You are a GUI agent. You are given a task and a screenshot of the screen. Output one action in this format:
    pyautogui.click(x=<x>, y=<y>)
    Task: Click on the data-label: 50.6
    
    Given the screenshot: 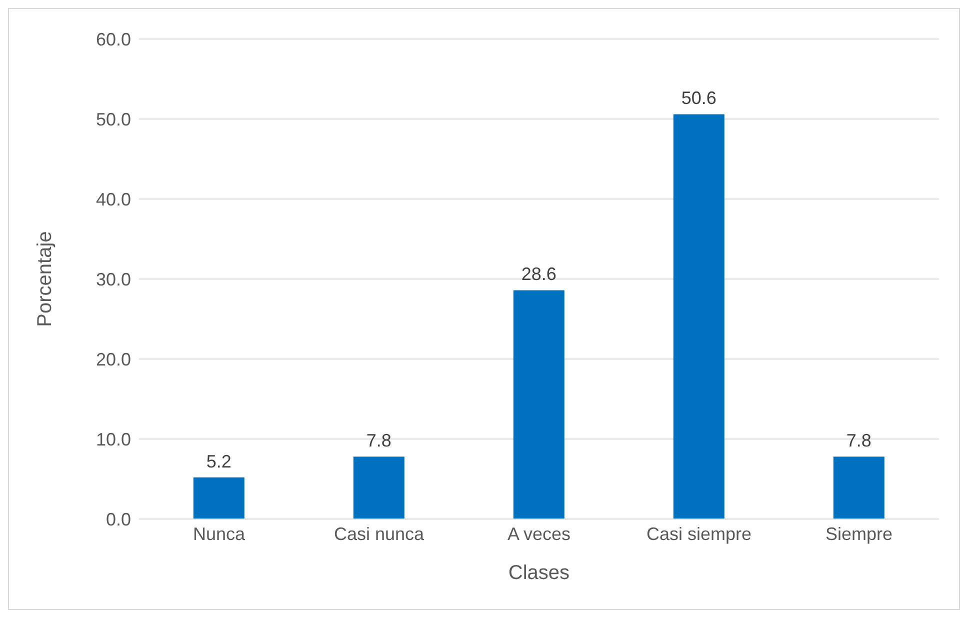 What is the action you would take?
    pyautogui.click(x=698, y=98)
    